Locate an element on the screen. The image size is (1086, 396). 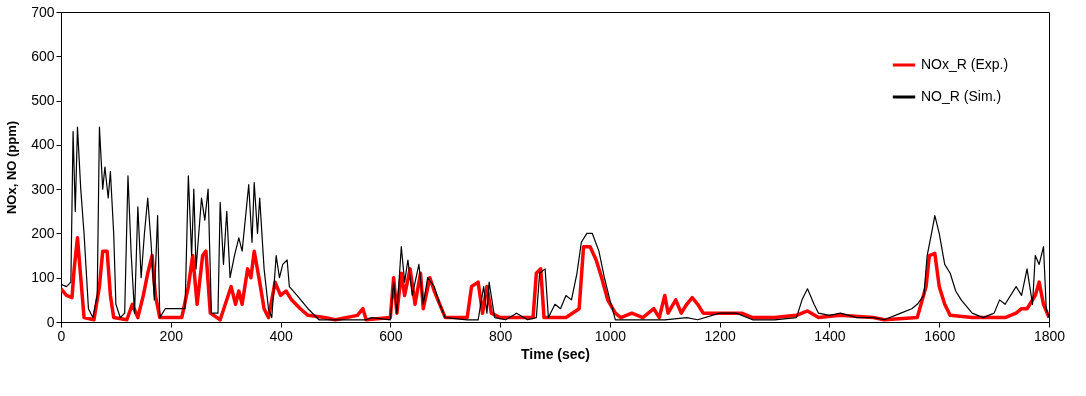
x-tick-label: 600 is located at coordinates (391, 335).